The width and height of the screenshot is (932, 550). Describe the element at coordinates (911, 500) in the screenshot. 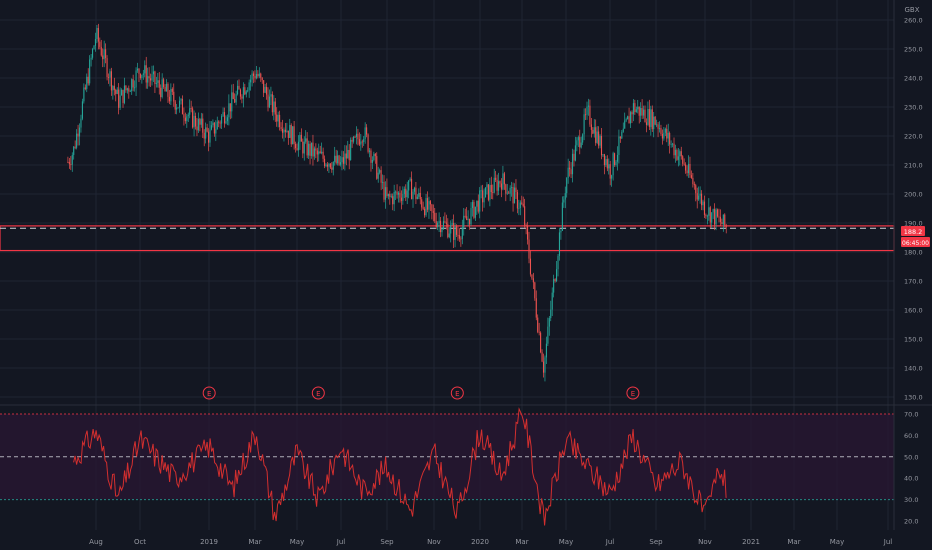

I see `rsi-y-tick-label: 30.0` at that location.